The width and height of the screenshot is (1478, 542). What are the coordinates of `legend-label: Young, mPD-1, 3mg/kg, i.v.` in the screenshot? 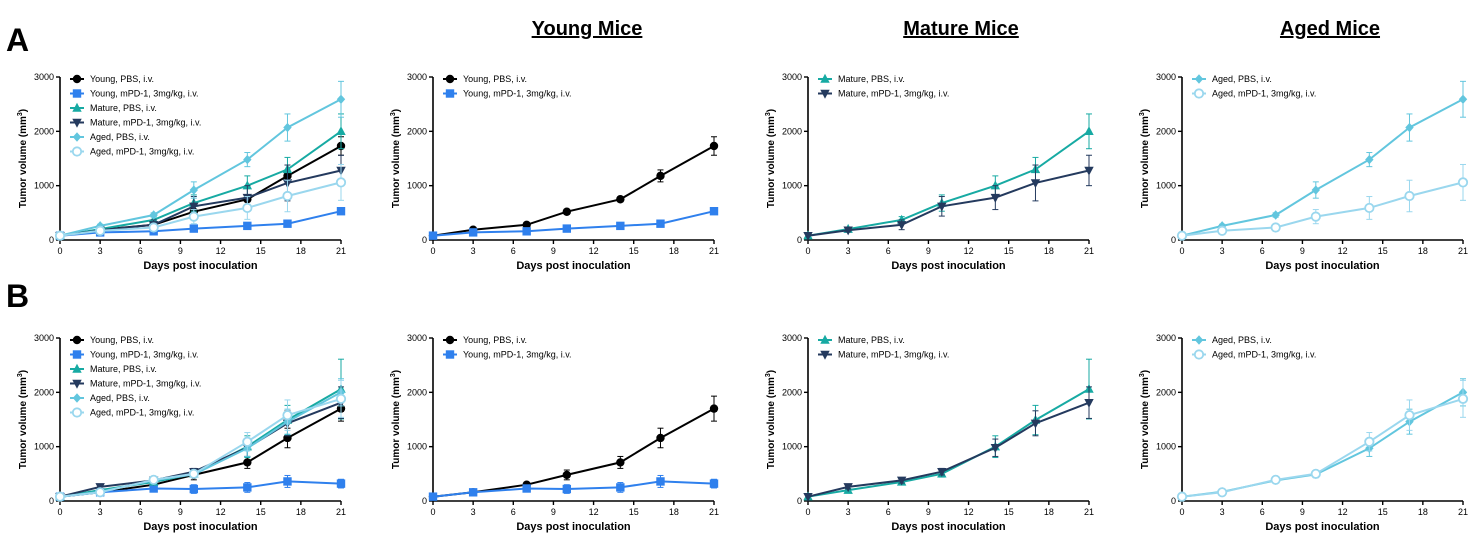 It's located at (144, 94).